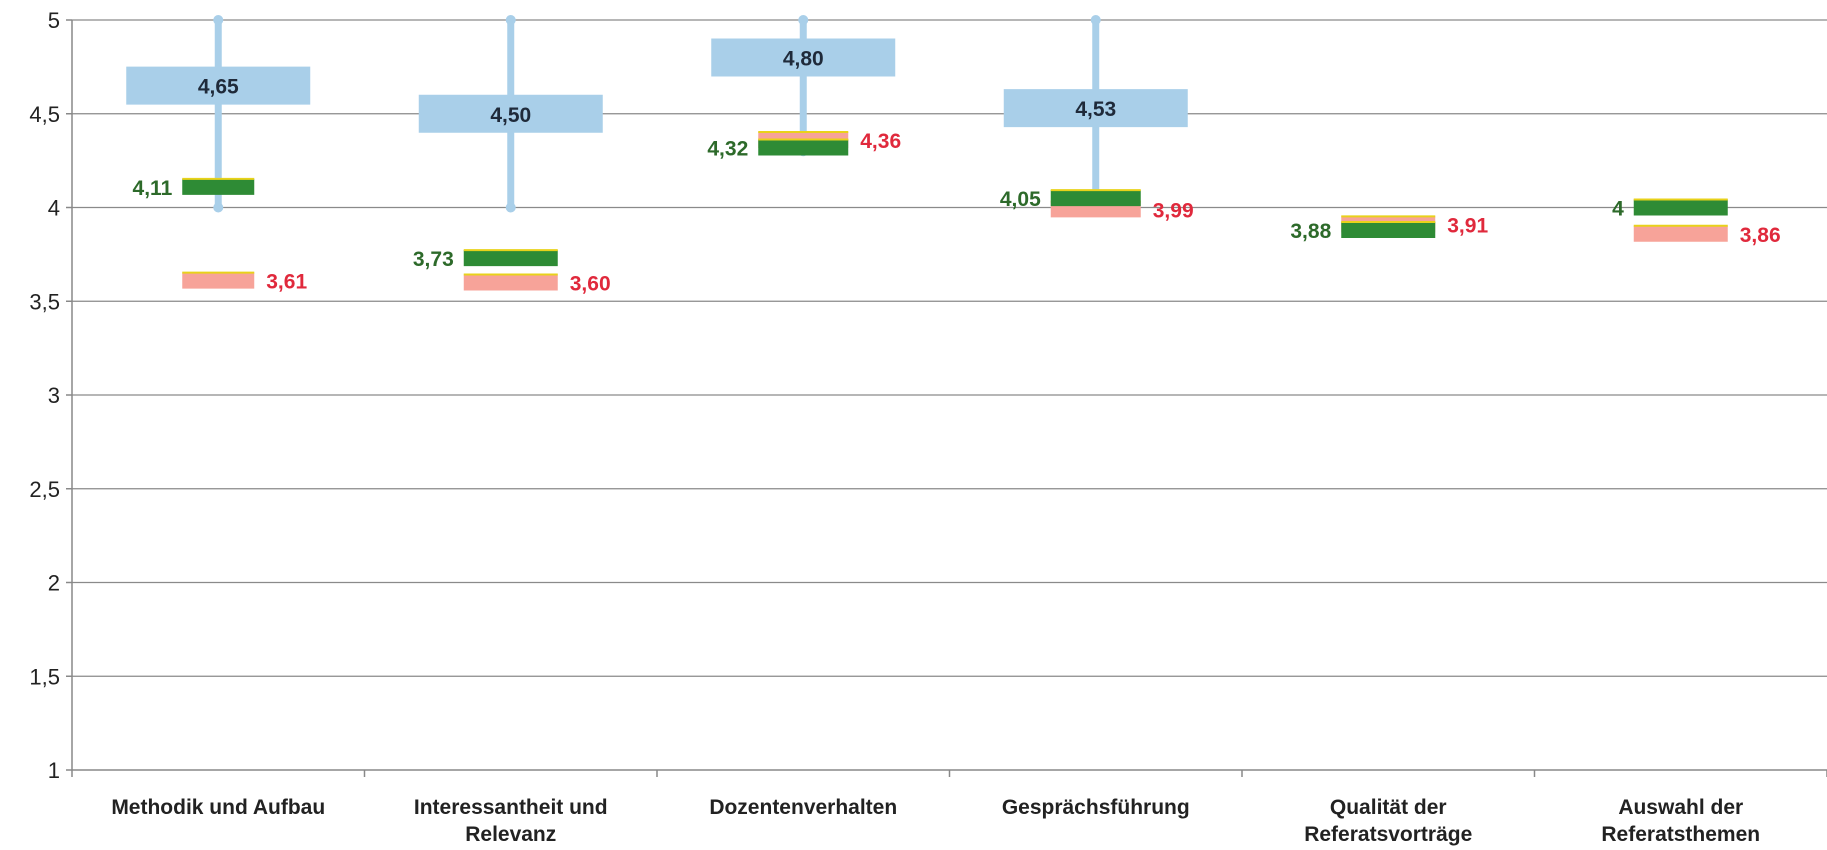 This screenshot has width=1827, height=850. I want to click on y-tick-label: 3,5, so click(44, 301).